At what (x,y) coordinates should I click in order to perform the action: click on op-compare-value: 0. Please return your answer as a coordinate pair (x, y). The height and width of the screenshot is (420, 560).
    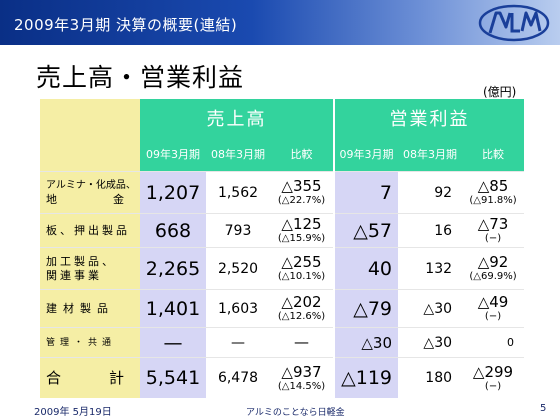
    Looking at the image, I should click on (493, 342).